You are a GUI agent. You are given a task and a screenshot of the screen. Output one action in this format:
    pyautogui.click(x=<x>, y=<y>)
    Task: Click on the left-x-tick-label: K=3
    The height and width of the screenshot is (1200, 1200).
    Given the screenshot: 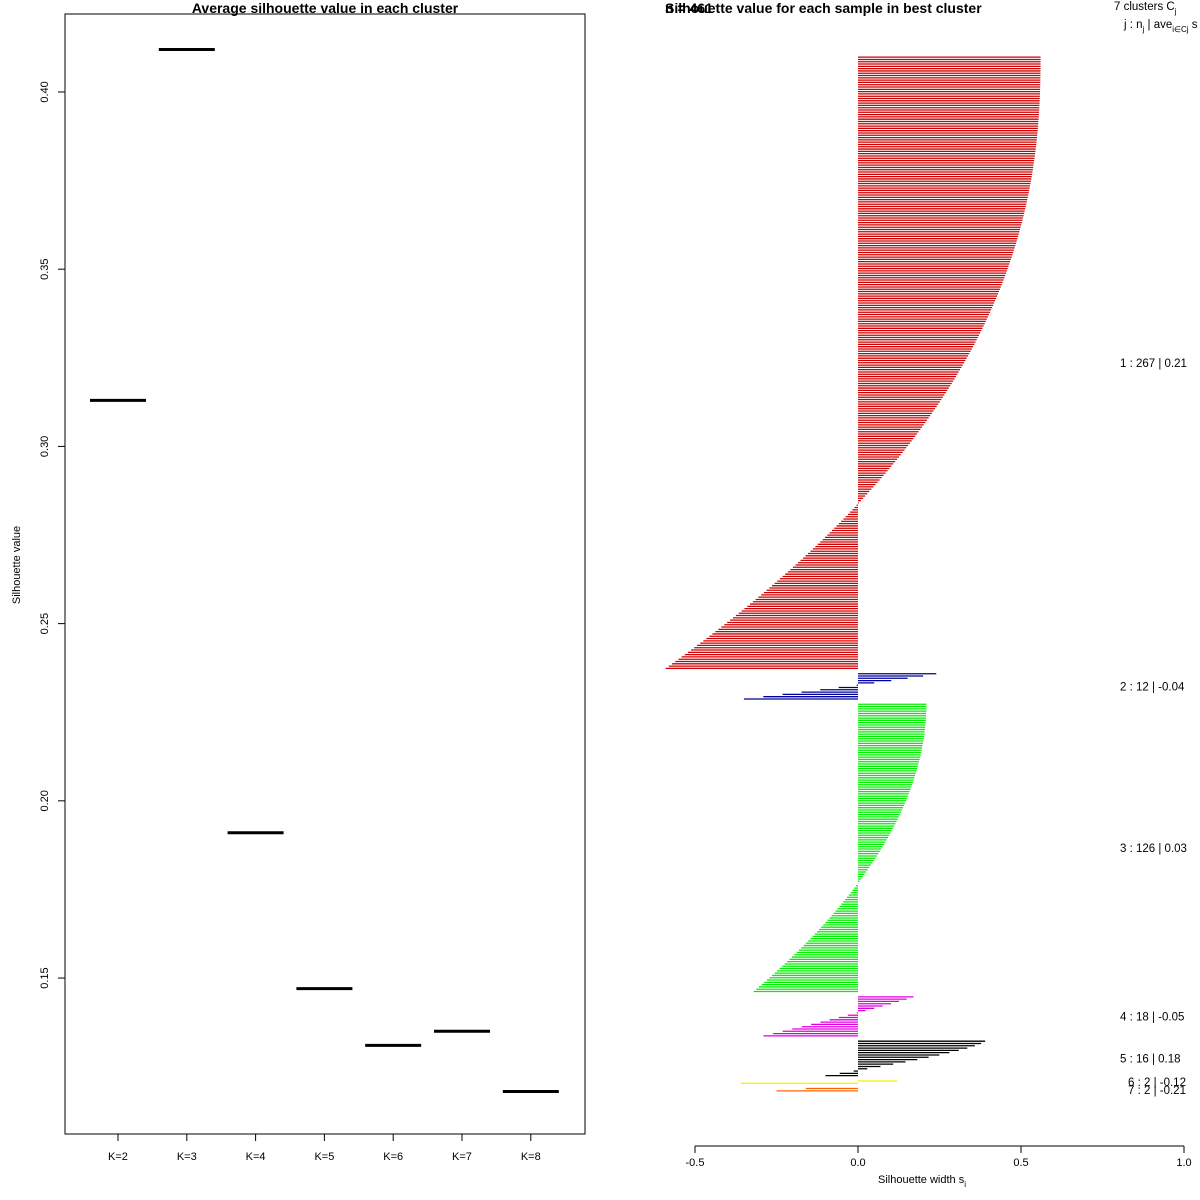 What is the action you would take?
    pyautogui.click(x=187, y=1157)
    